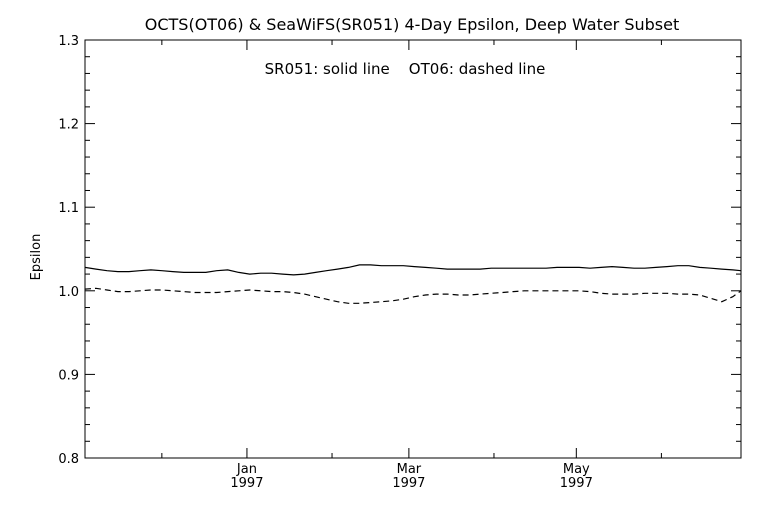  Describe the element at coordinates (413, 284) in the screenshot. I see `series-lines` at that location.